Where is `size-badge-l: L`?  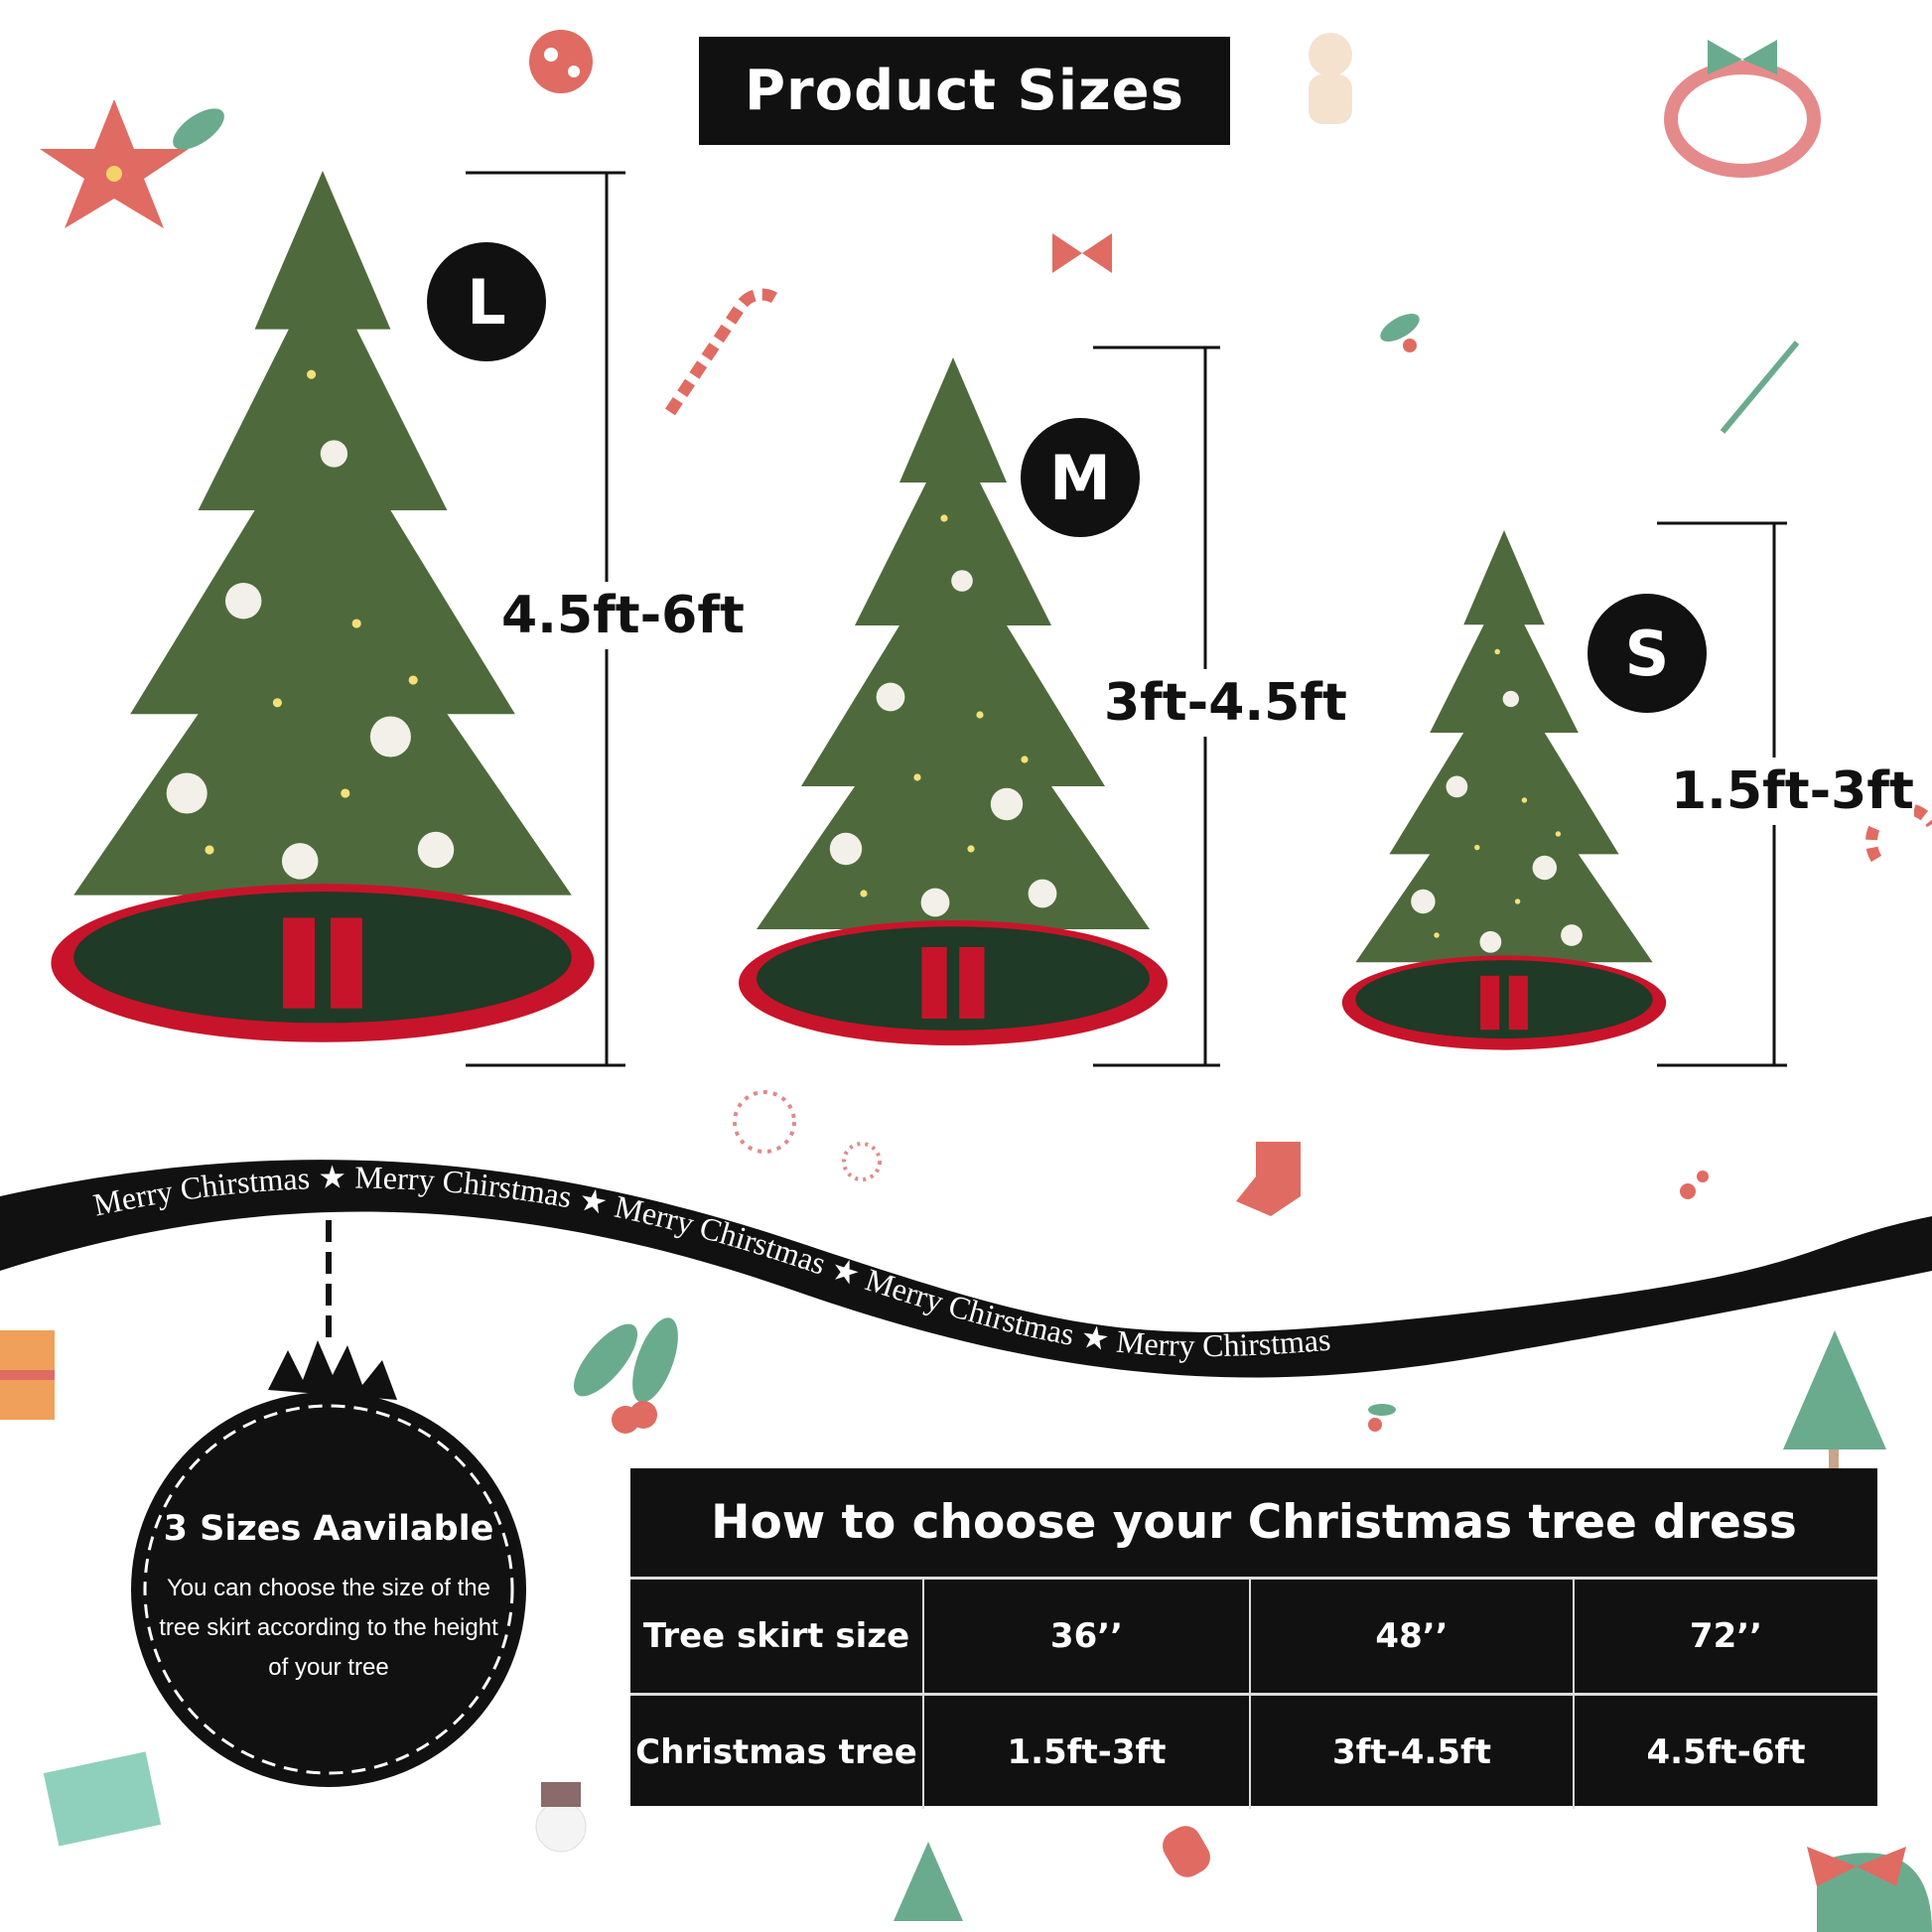 size-badge-l: L is located at coordinates (487, 302).